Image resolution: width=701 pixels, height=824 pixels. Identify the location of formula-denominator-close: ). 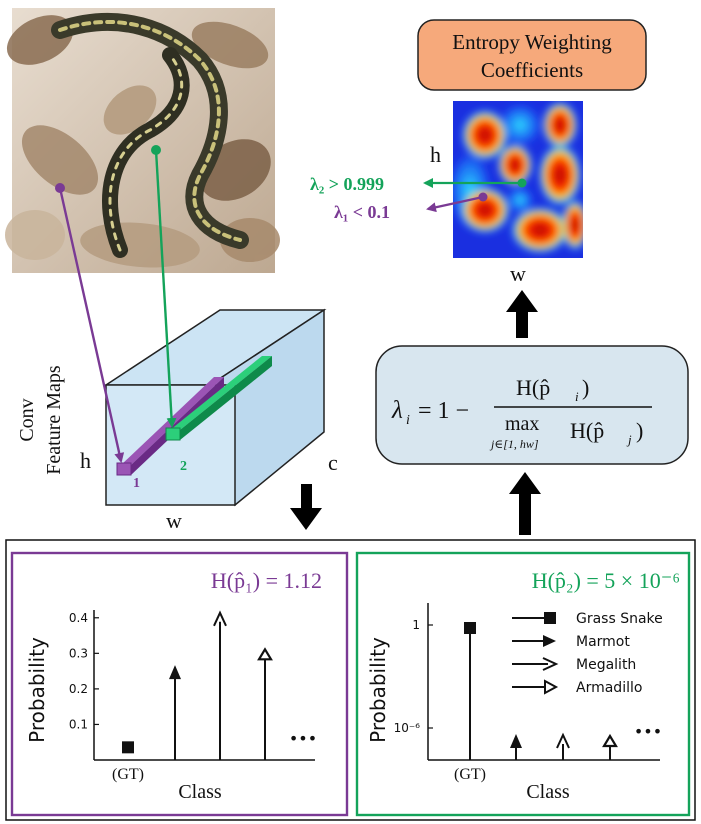
(639, 430).